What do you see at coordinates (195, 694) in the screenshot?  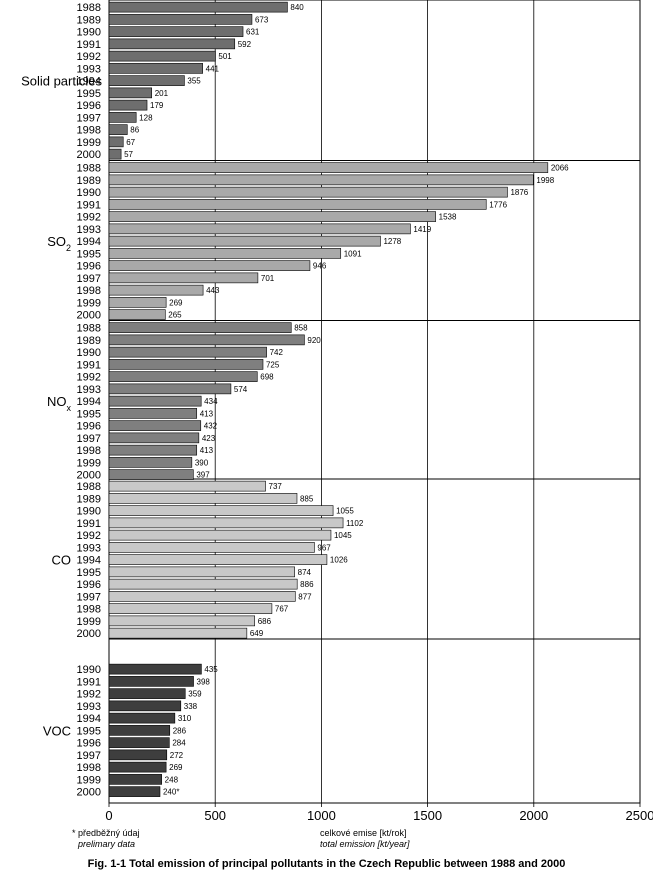 I see `data-label: 359` at bounding box center [195, 694].